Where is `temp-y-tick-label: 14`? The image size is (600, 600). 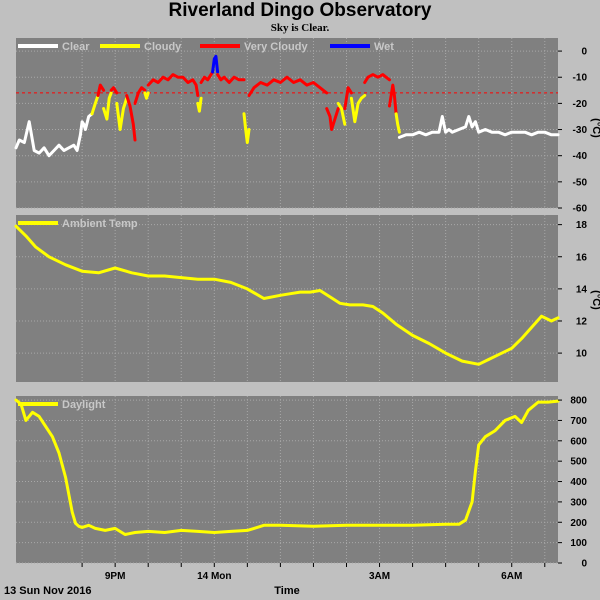 temp-y-tick-label: 14 is located at coordinates (582, 289).